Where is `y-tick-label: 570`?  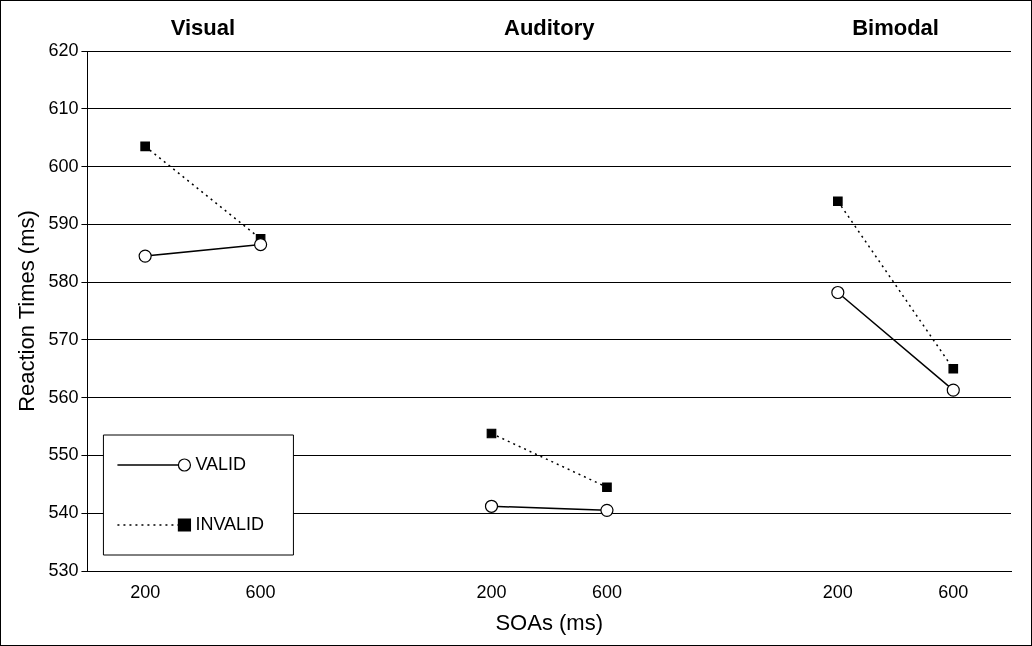
y-tick-label: 570 is located at coordinates (63, 338).